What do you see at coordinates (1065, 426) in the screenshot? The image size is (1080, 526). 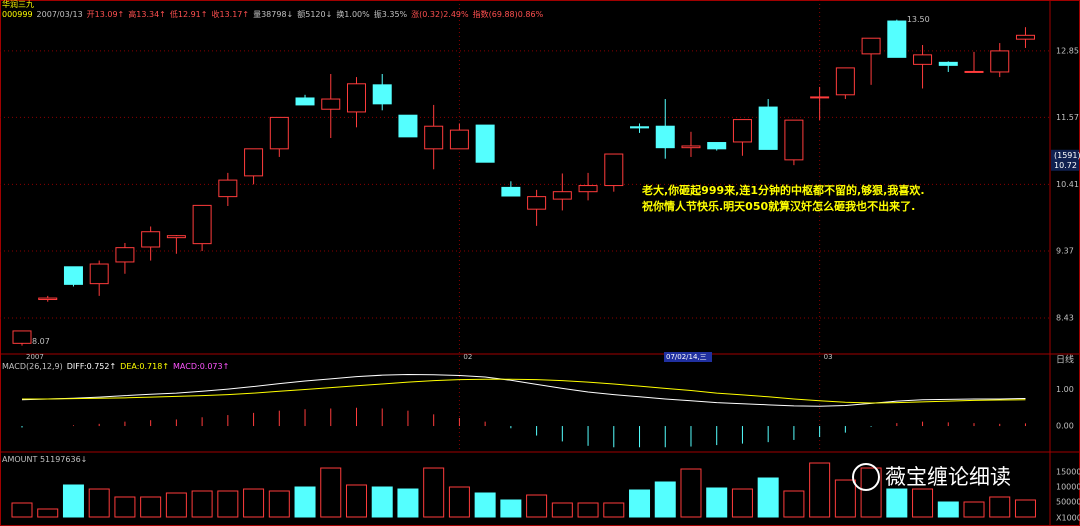 I see `y-tick-label: 0.00` at bounding box center [1065, 426].